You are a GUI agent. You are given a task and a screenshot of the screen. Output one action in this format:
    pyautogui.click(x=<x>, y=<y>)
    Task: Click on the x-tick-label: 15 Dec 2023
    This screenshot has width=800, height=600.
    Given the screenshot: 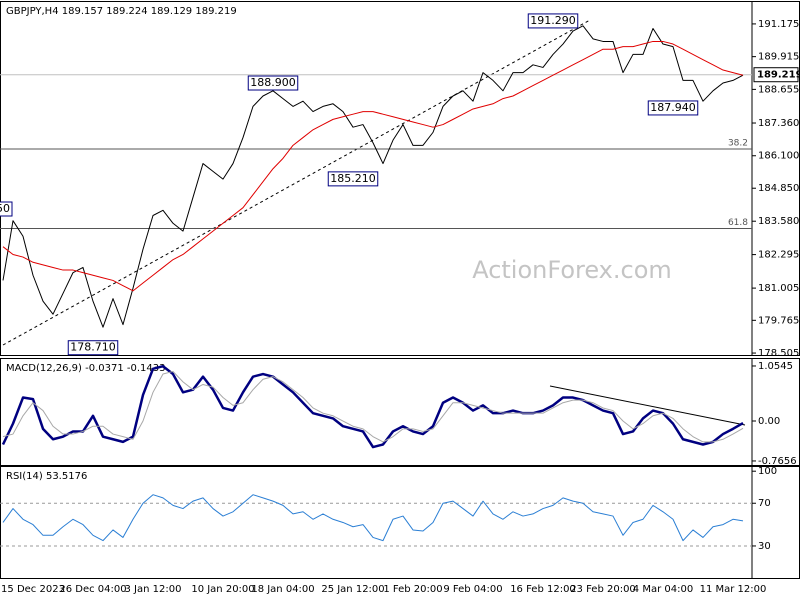 What is the action you would take?
    pyautogui.click(x=33, y=589)
    